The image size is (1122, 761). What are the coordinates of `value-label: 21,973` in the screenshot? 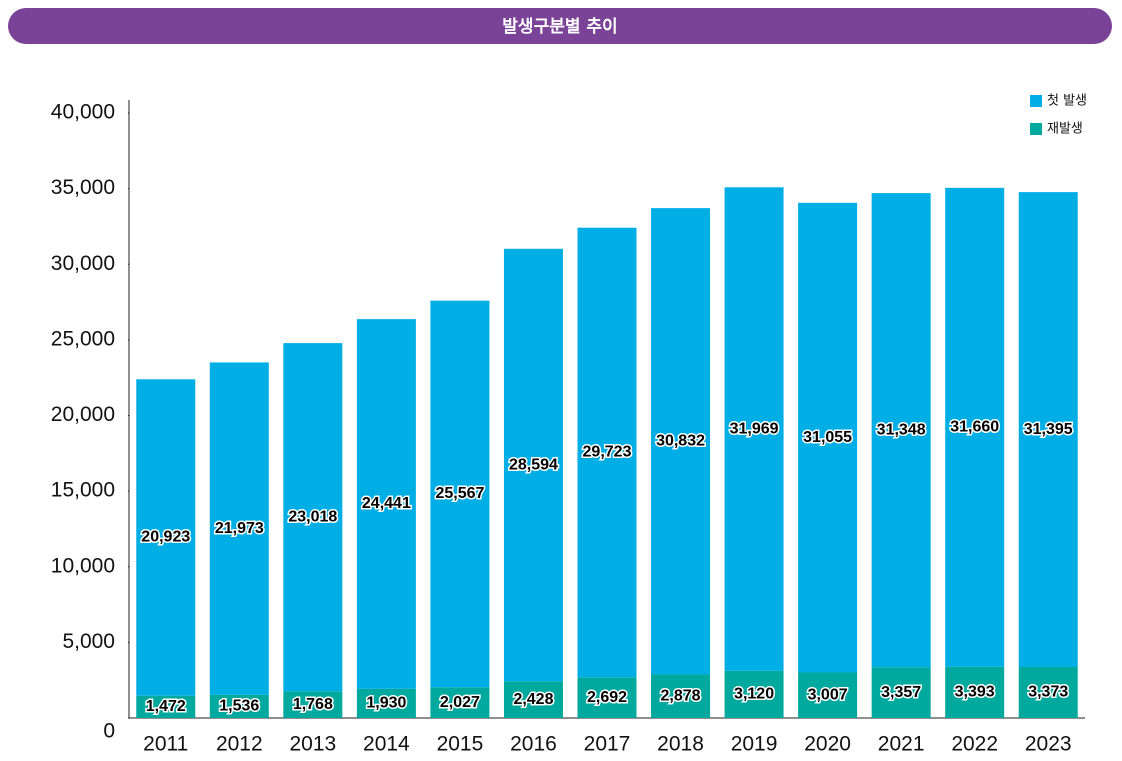 It's located at (239, 528).